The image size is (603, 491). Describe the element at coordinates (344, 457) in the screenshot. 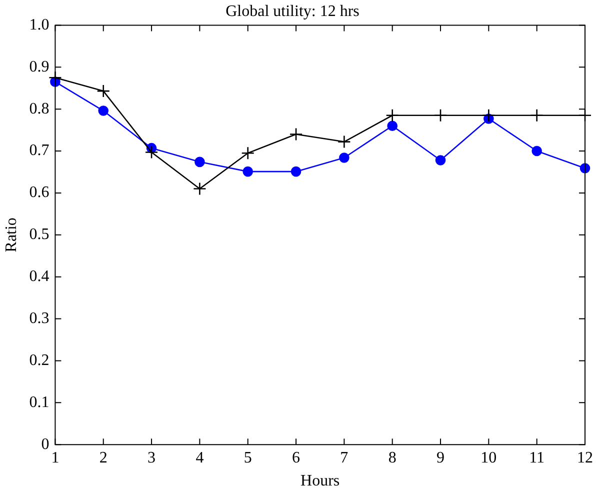

I see `x-tick-label: 7` at that location.